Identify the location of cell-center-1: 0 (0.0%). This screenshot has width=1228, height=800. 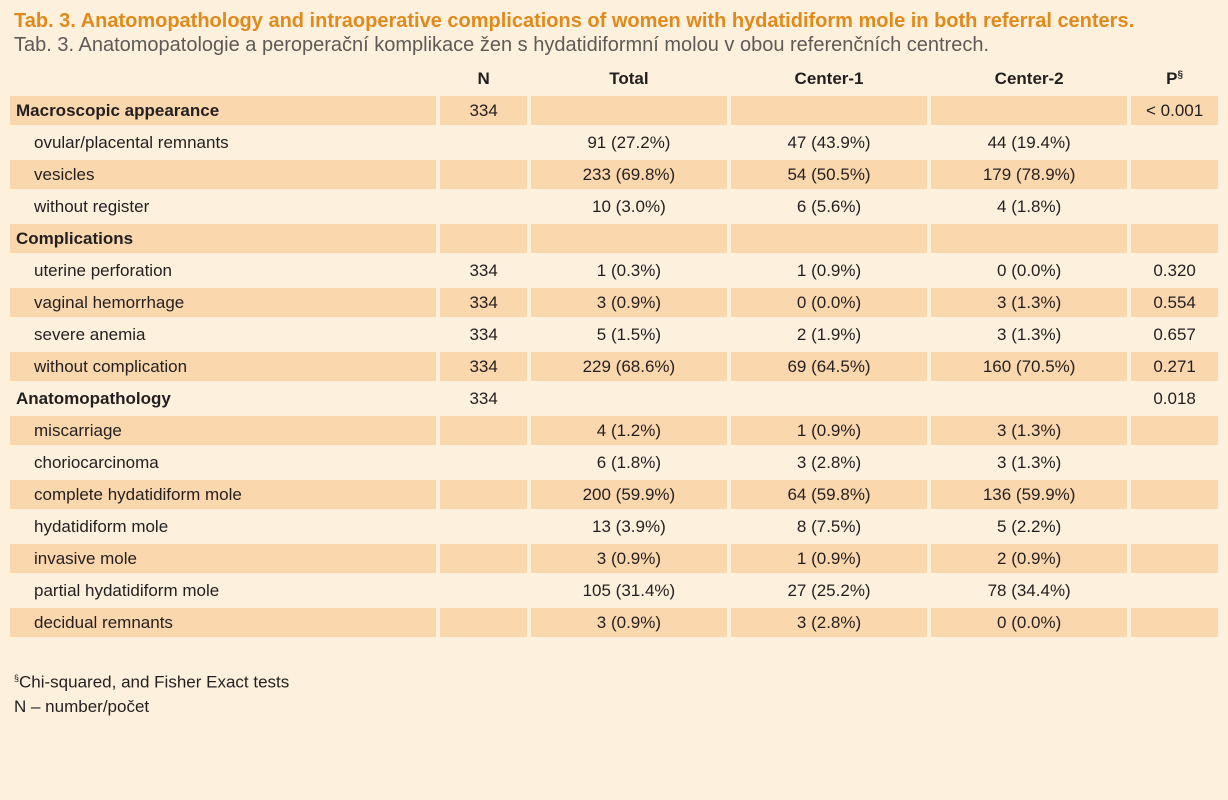
(829, 302).